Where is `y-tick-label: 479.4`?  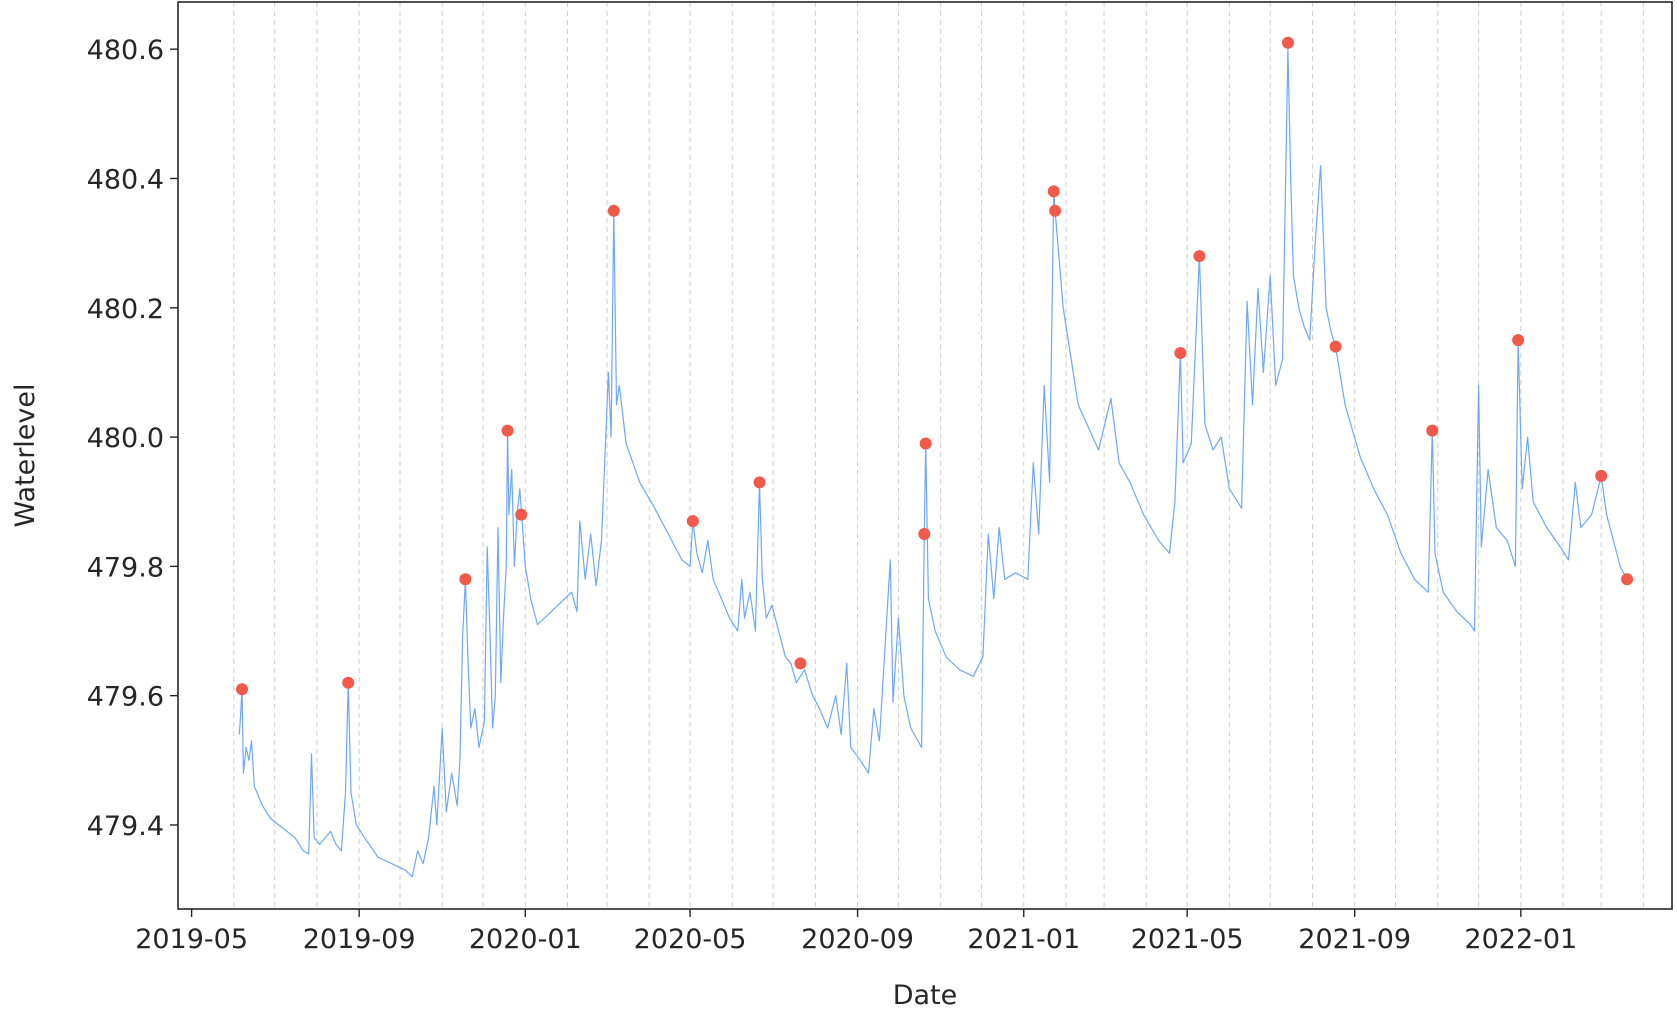
y-tick-label: 479.4 is located at coordinates (125, 826).